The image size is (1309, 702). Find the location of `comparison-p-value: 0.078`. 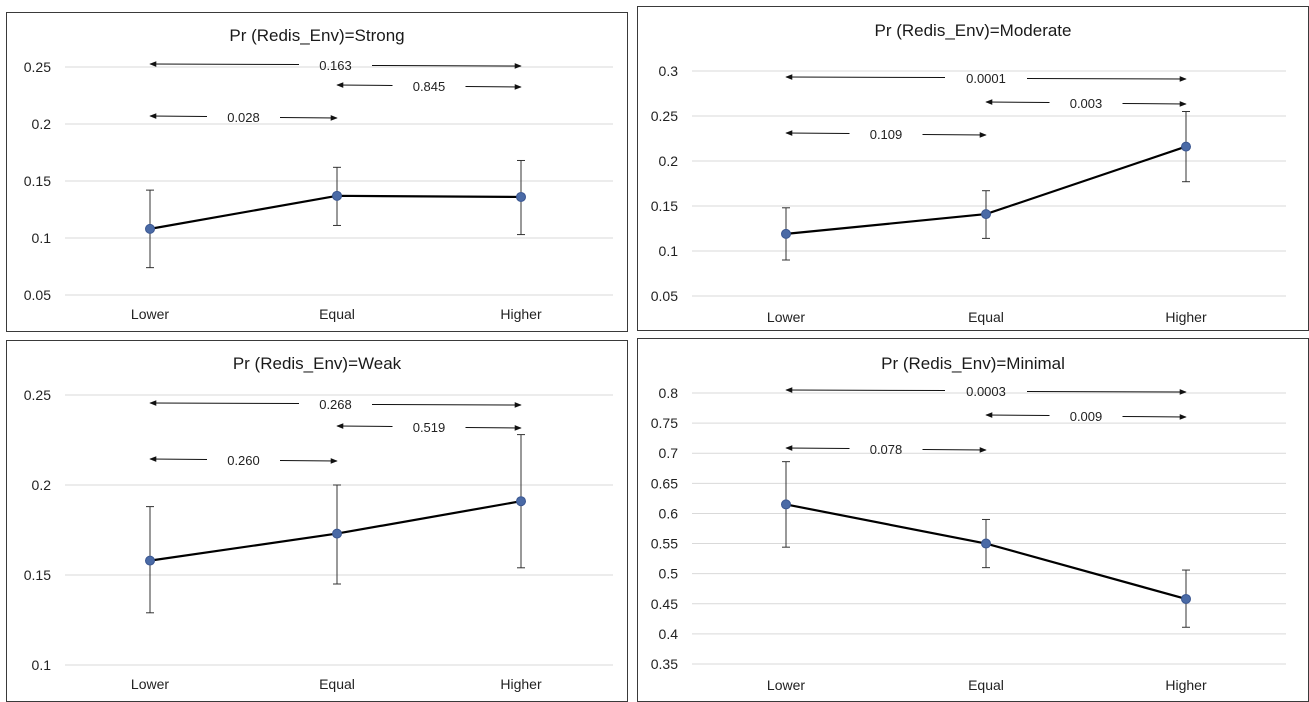

comparison-p-value: 0.078 is located at coordinates (886, 449).